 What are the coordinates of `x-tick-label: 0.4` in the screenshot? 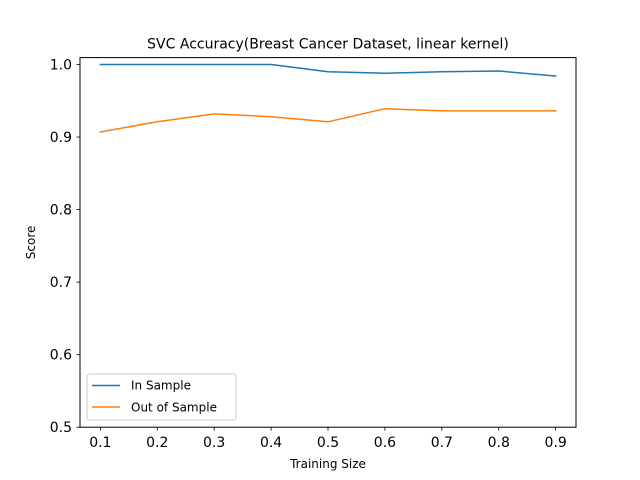 It's located at (271, 443).